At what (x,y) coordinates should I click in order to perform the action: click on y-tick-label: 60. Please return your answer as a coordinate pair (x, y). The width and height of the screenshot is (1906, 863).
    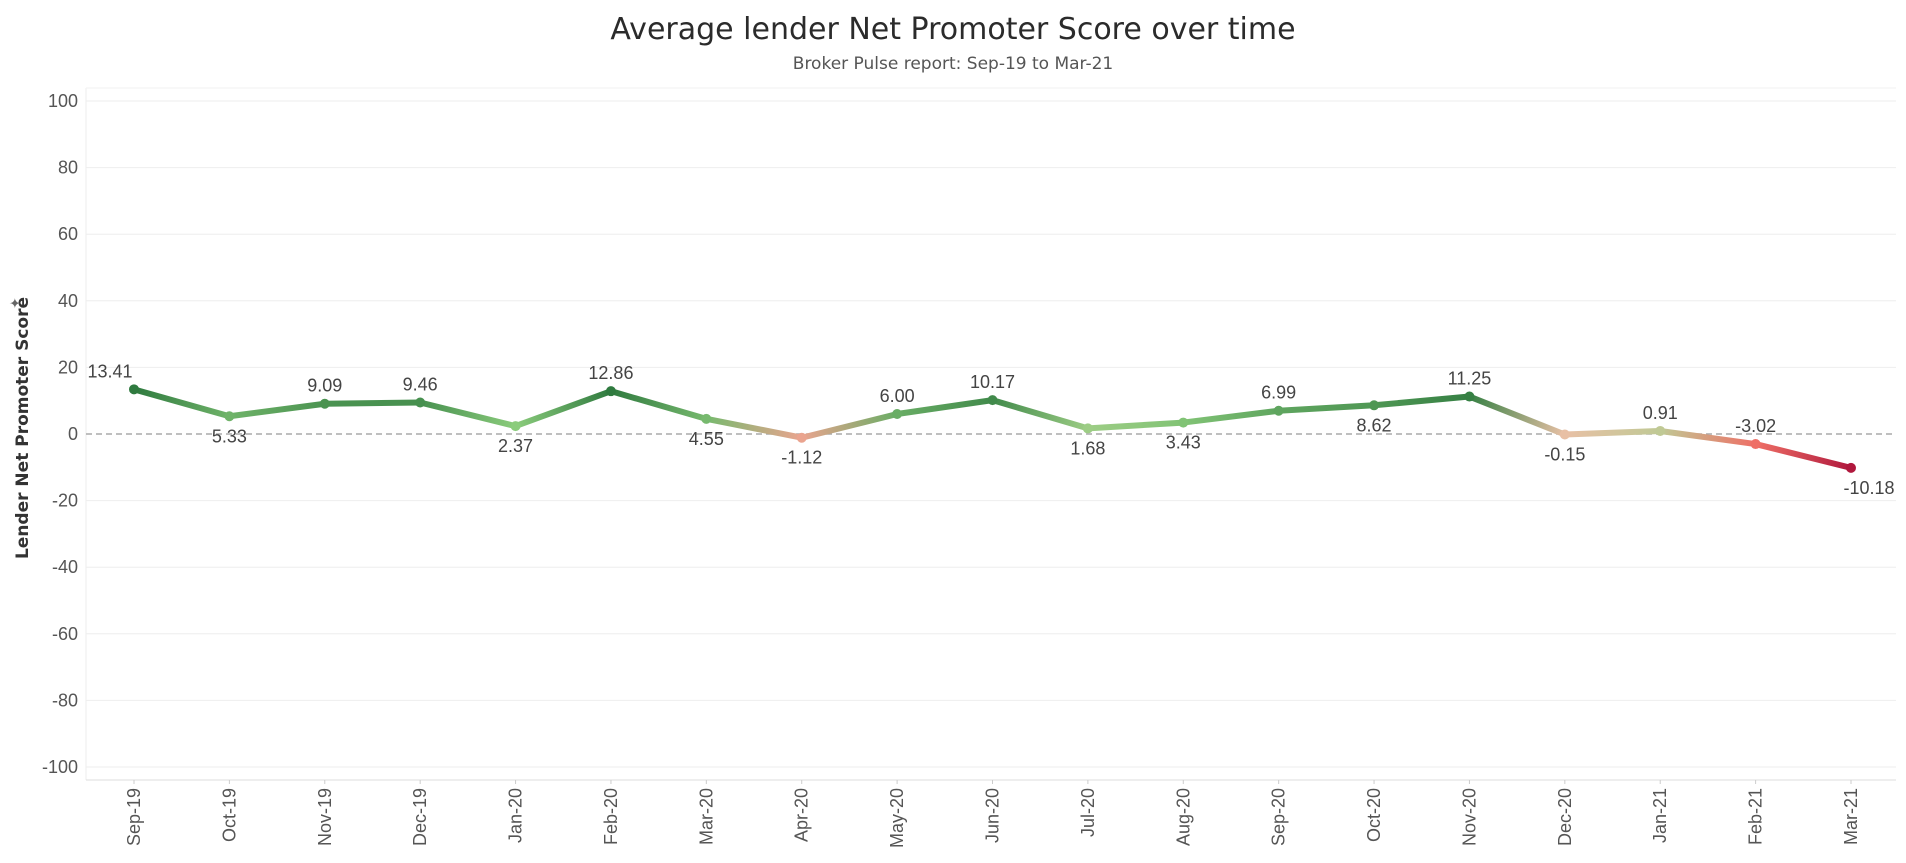
    Looking at the image, I should click on (68, 234).